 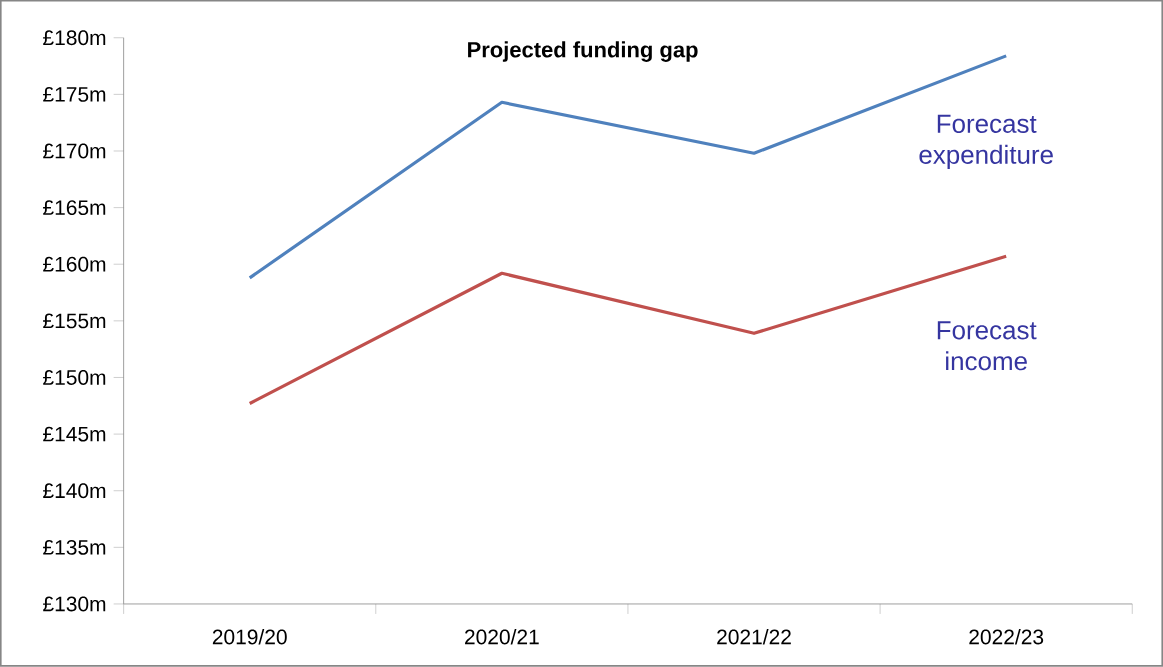 I want to click on series-label: Forecast expenditure, so click(x=986, y=142).